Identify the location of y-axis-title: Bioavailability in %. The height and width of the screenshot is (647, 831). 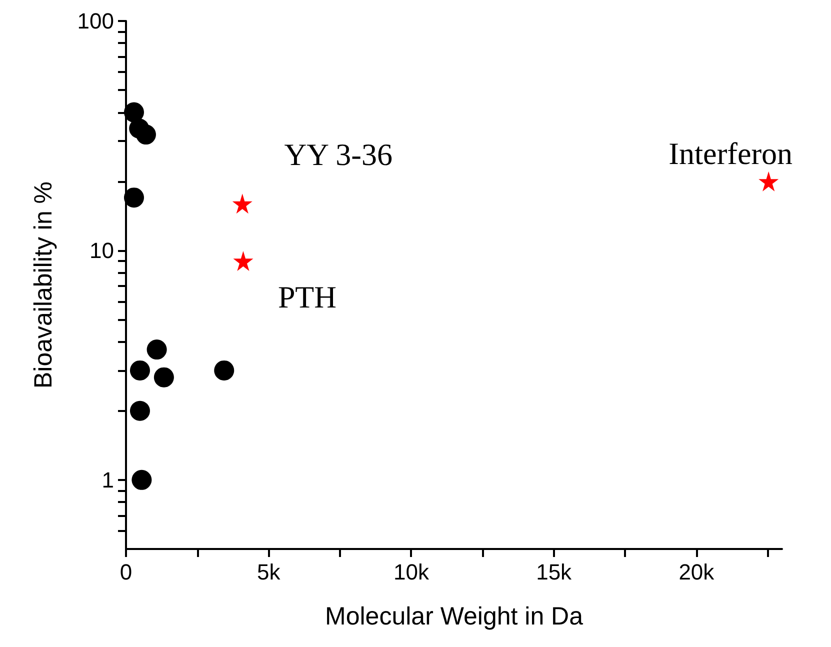
(44, 285).